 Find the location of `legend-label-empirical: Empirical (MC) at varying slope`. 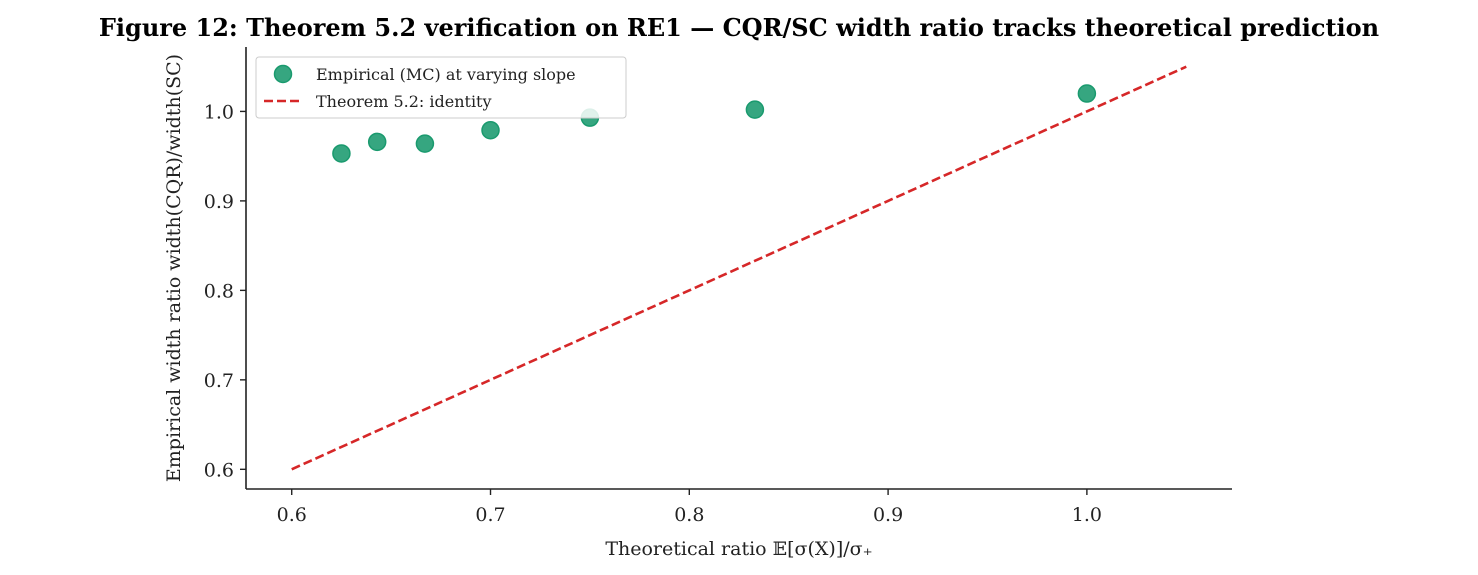

legend-label-empirical: Empirical (MC) at varying slope is located at coordinates (446, 74).